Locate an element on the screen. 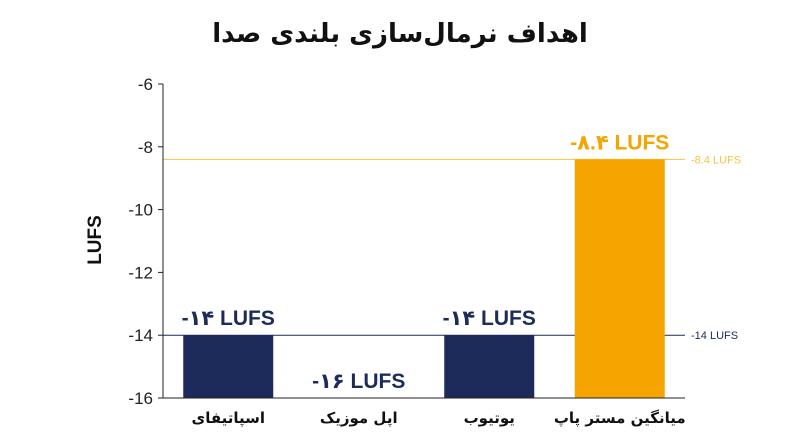 Image resolution: width=800 pixels, height=447 pixels. reference-line-label: -14 LUFS is located at coordinates (714, 336).